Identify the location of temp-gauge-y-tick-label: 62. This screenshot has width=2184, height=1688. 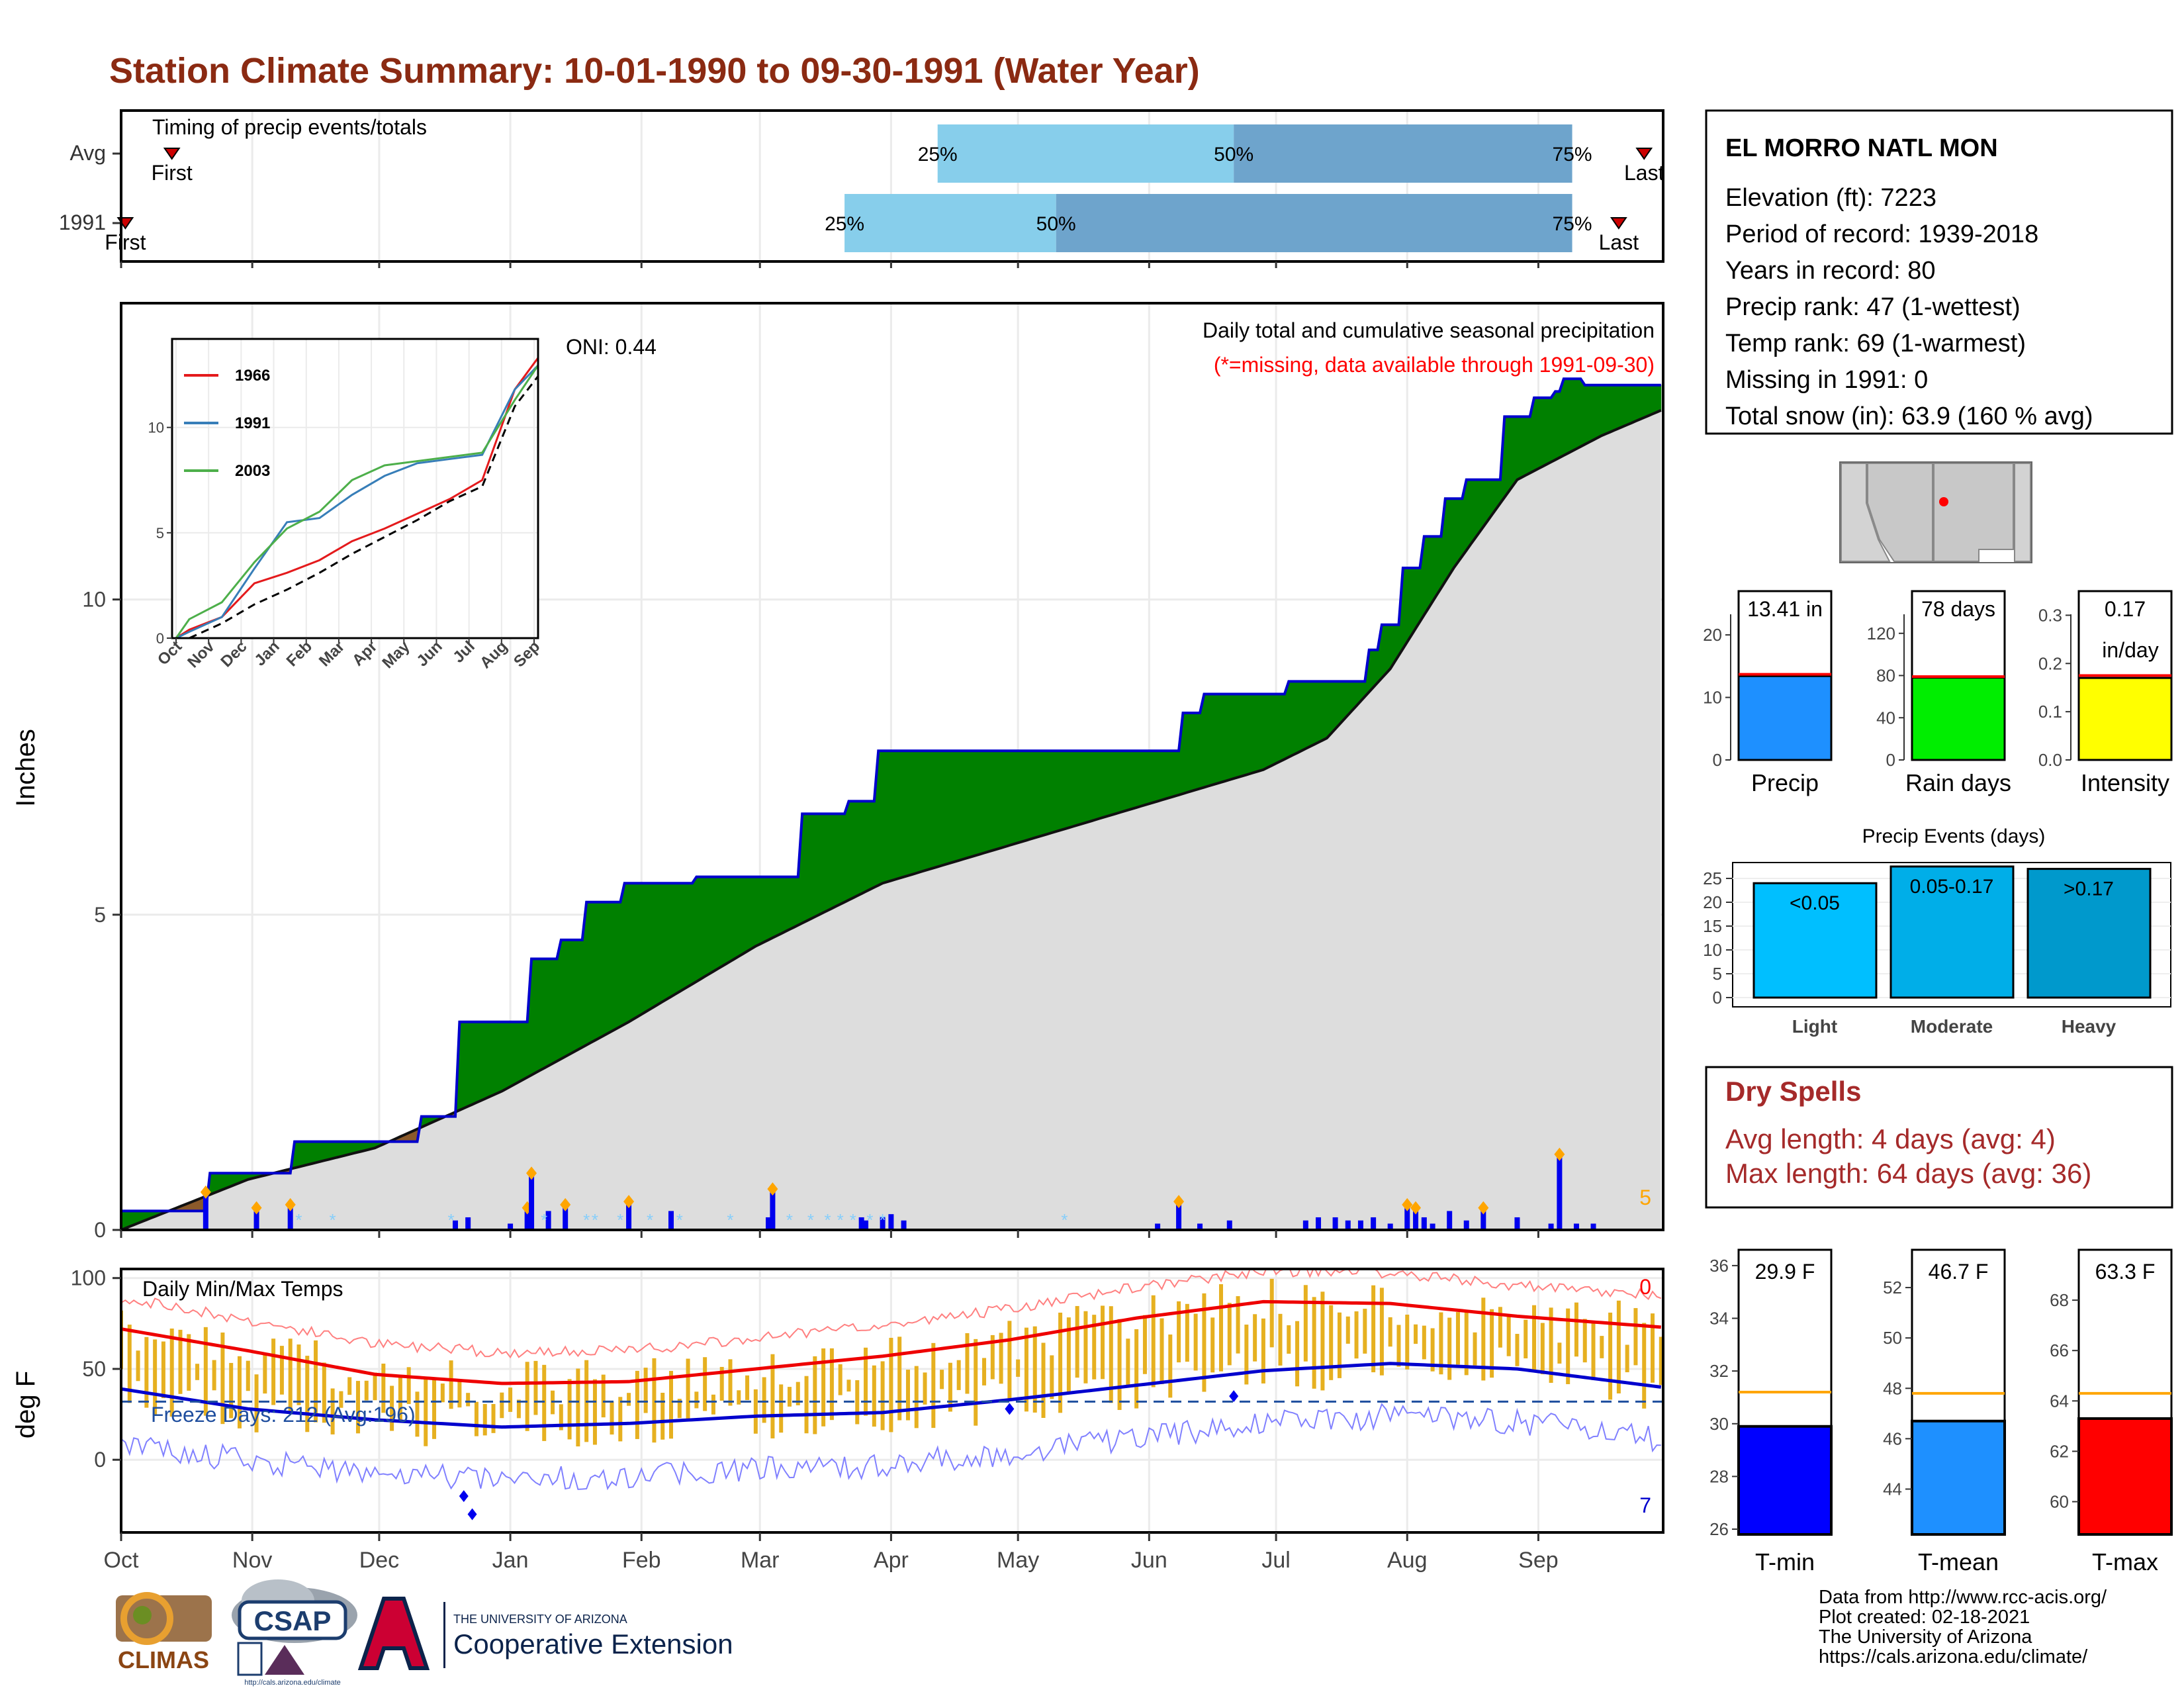
(2059, 1451).